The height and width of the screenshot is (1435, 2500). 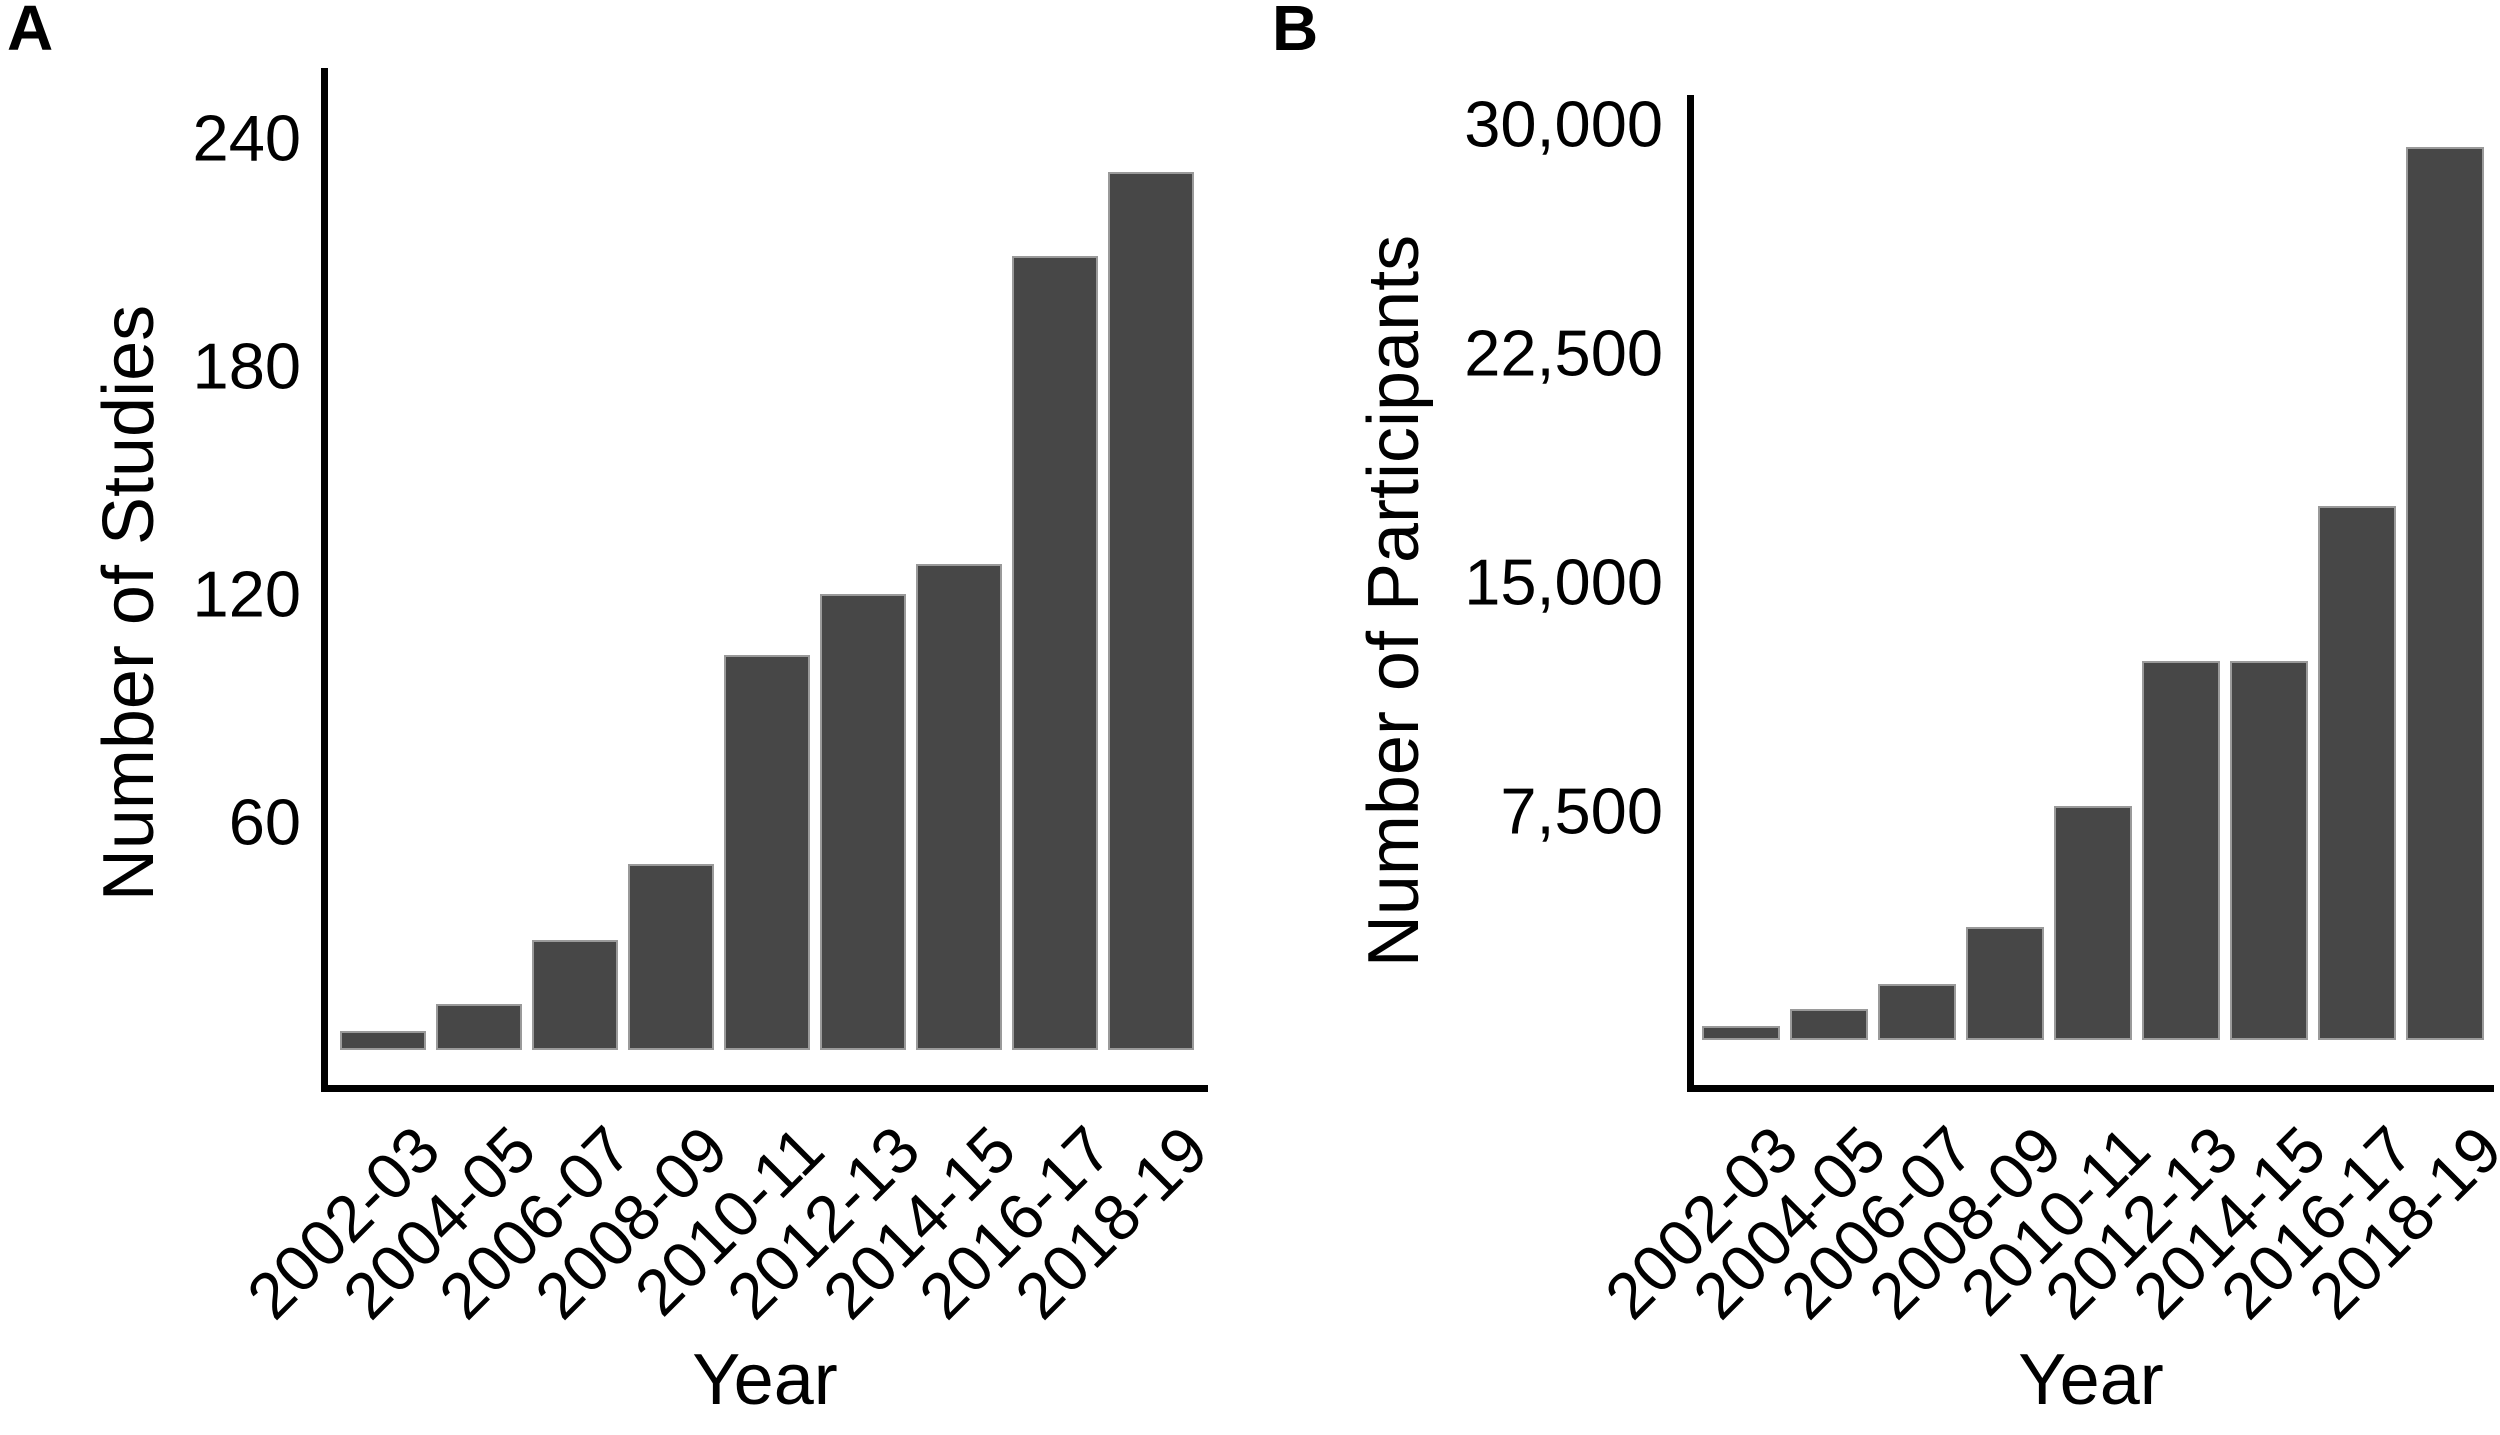 I want to click on panel-b-label: B, so click(x=1295, y=32).